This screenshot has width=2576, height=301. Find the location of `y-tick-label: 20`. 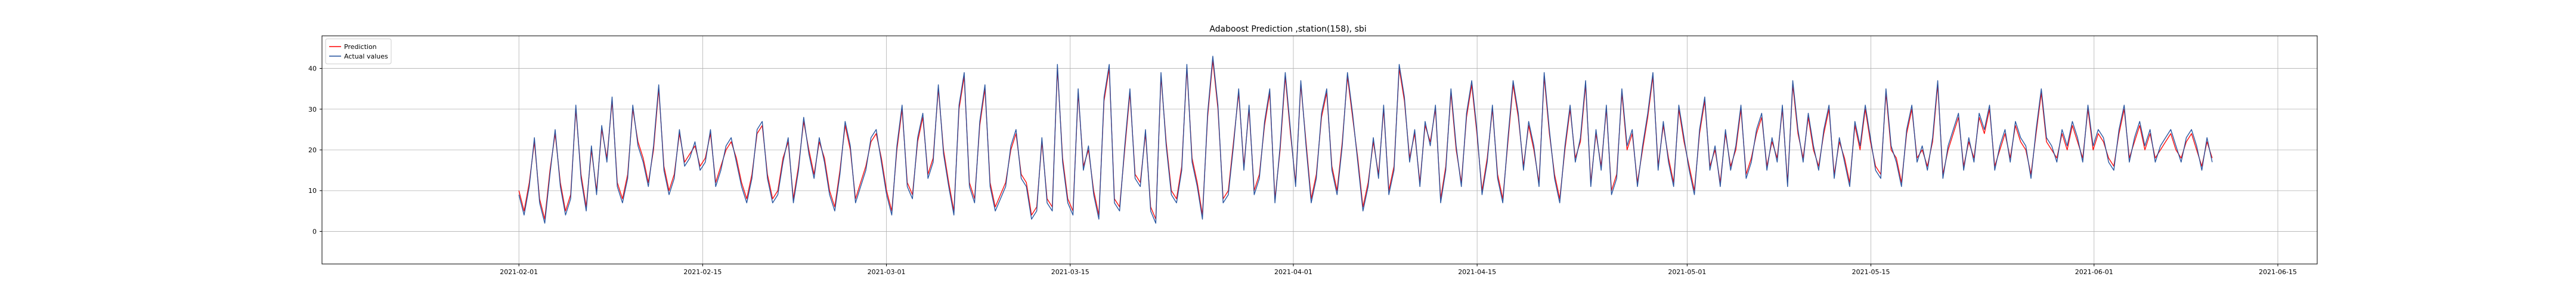

y-tick-label: 20 is located at coordinates (312, 150).